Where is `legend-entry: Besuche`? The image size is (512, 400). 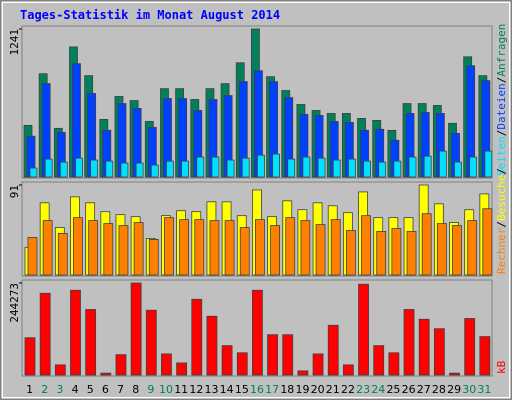 legend-entry: Besuche is located at coordinates (501, 198).